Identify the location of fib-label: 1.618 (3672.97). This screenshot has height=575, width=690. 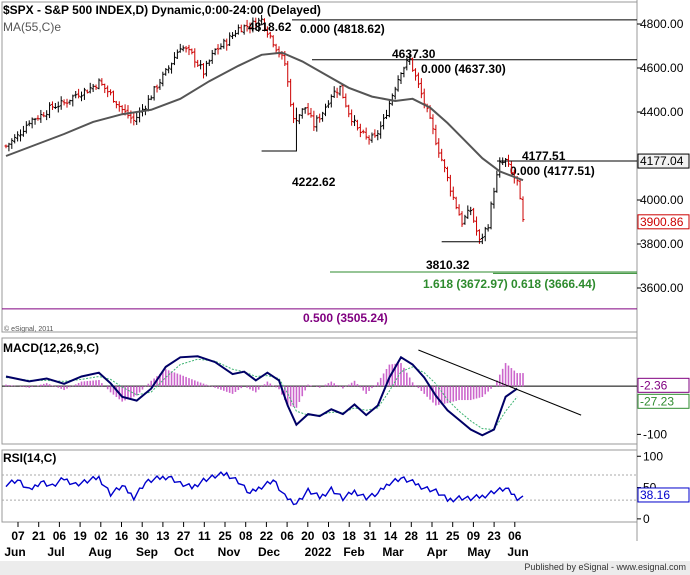
(465, 284).